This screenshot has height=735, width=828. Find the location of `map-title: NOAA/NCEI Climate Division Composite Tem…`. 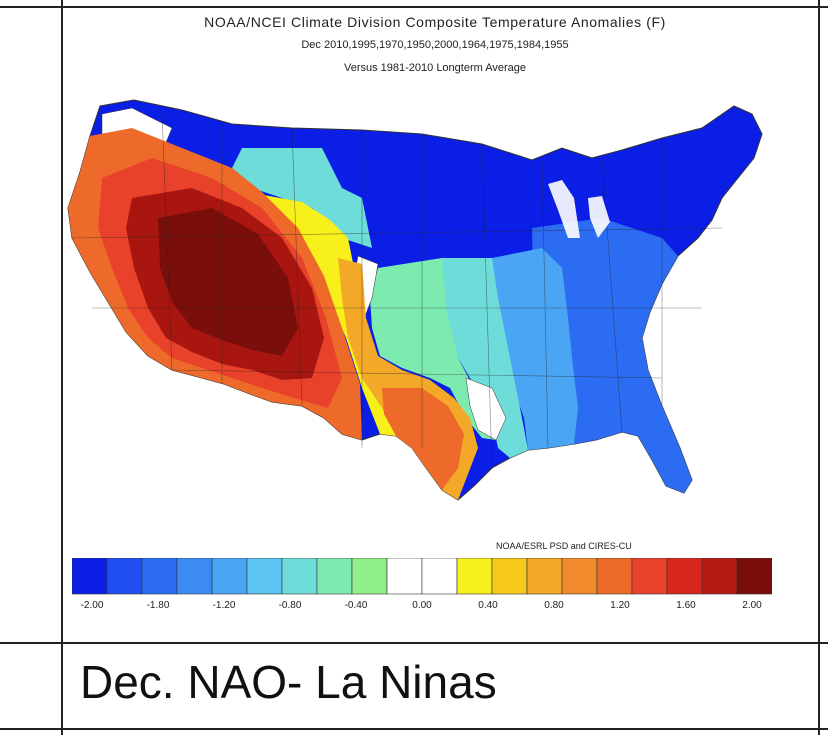

map-title: NOAA/NCEI Climate Division Composite Tem… is located at coordinates (435, 22).